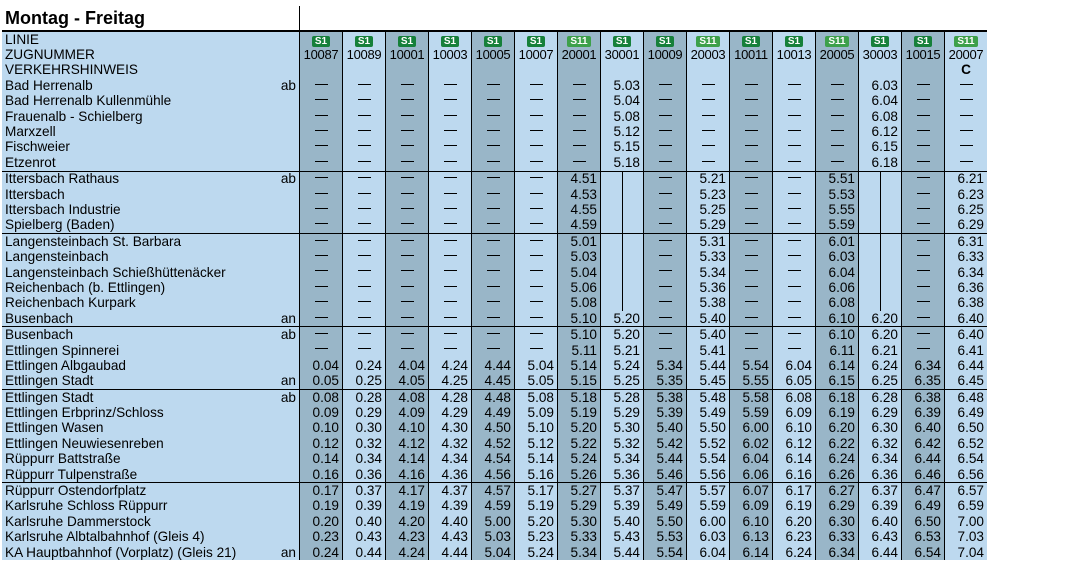 The width and height of the screenshot is (1087, 566). Describe the element at coordinates (130, 241) in the screenshot. I see `station-name: Langensteinbach St. Barbara` at that location.